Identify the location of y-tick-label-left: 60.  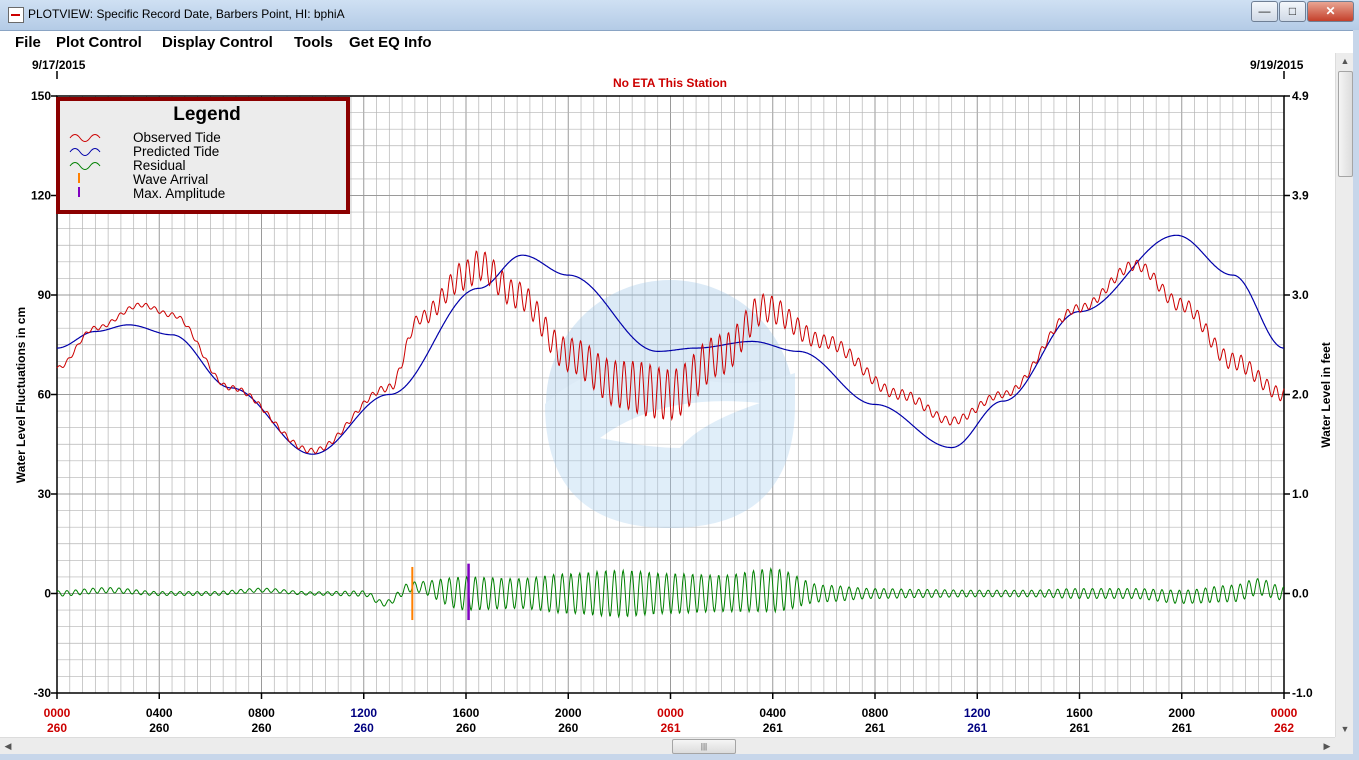
(45, 395).